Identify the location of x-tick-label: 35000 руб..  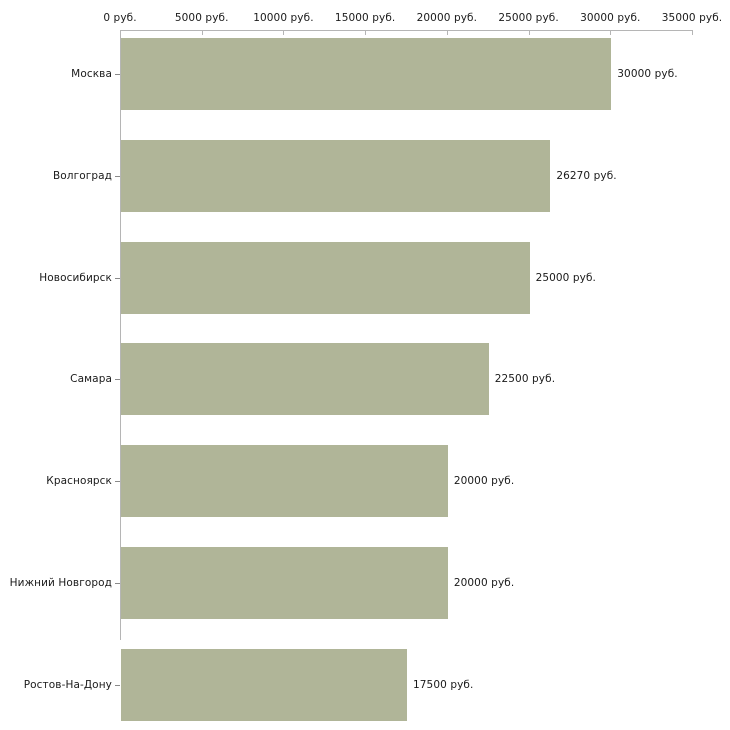
(692, 18).